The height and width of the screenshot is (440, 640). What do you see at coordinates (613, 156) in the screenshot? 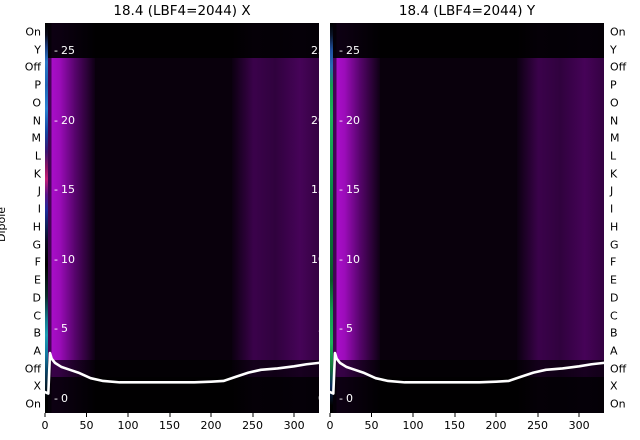
I see `category-label-right-7: L` at bounding box center [613, 156].